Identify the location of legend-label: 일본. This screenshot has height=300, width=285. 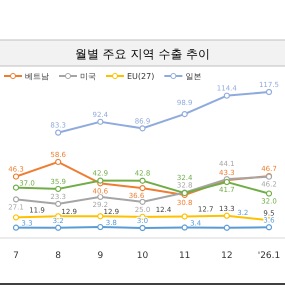
(193, 76).